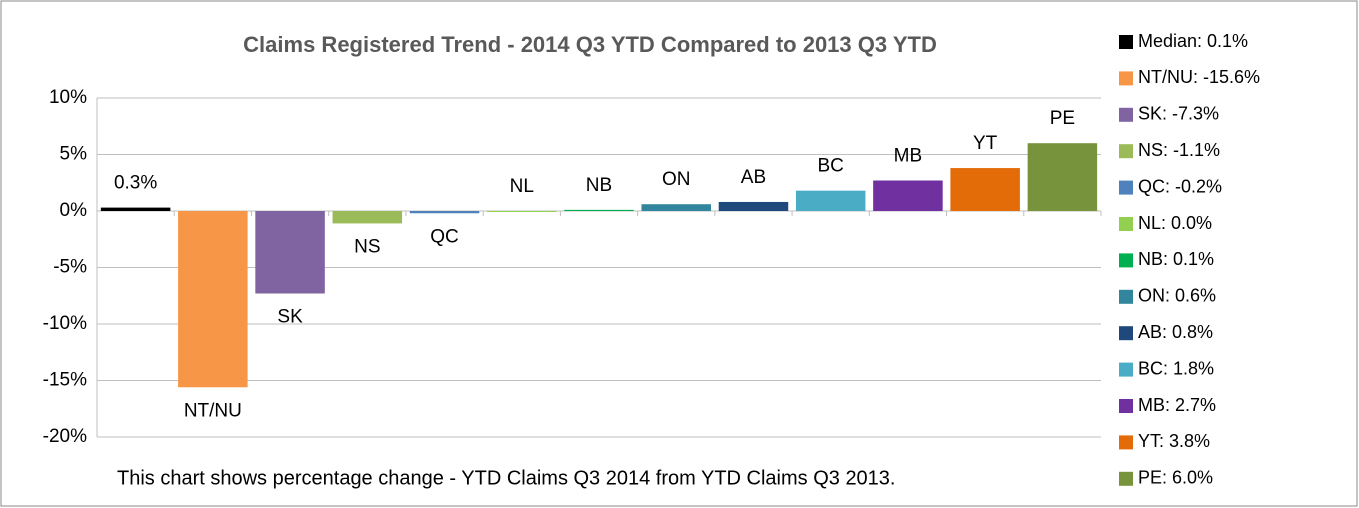 The height and width of the screenshot is (508, 1359). I want to click on legend-label: ON: 0.6%, so click(1177, 296).